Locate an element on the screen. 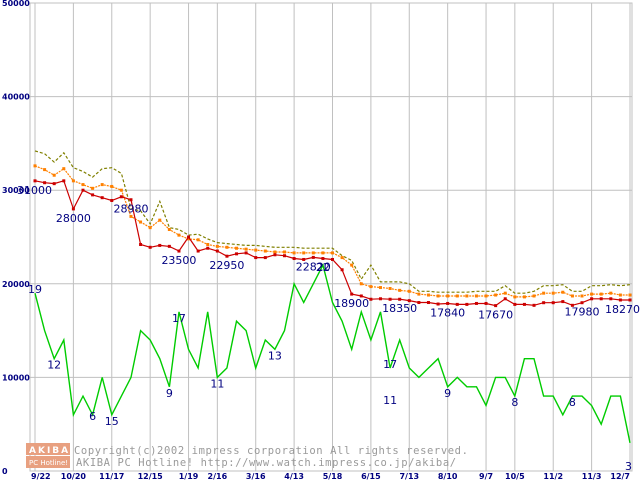 Image resolution: width=640 pixels, height=480 pixels. shop-count-label: 8 is located at coordinates (514, 402).